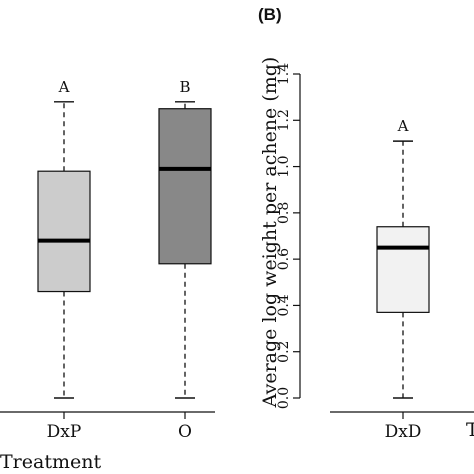  What do you see at coordinates (284, 166) in the screenshot?
I see `y-tick-label: 1.0` at bounding box center [284, 166].